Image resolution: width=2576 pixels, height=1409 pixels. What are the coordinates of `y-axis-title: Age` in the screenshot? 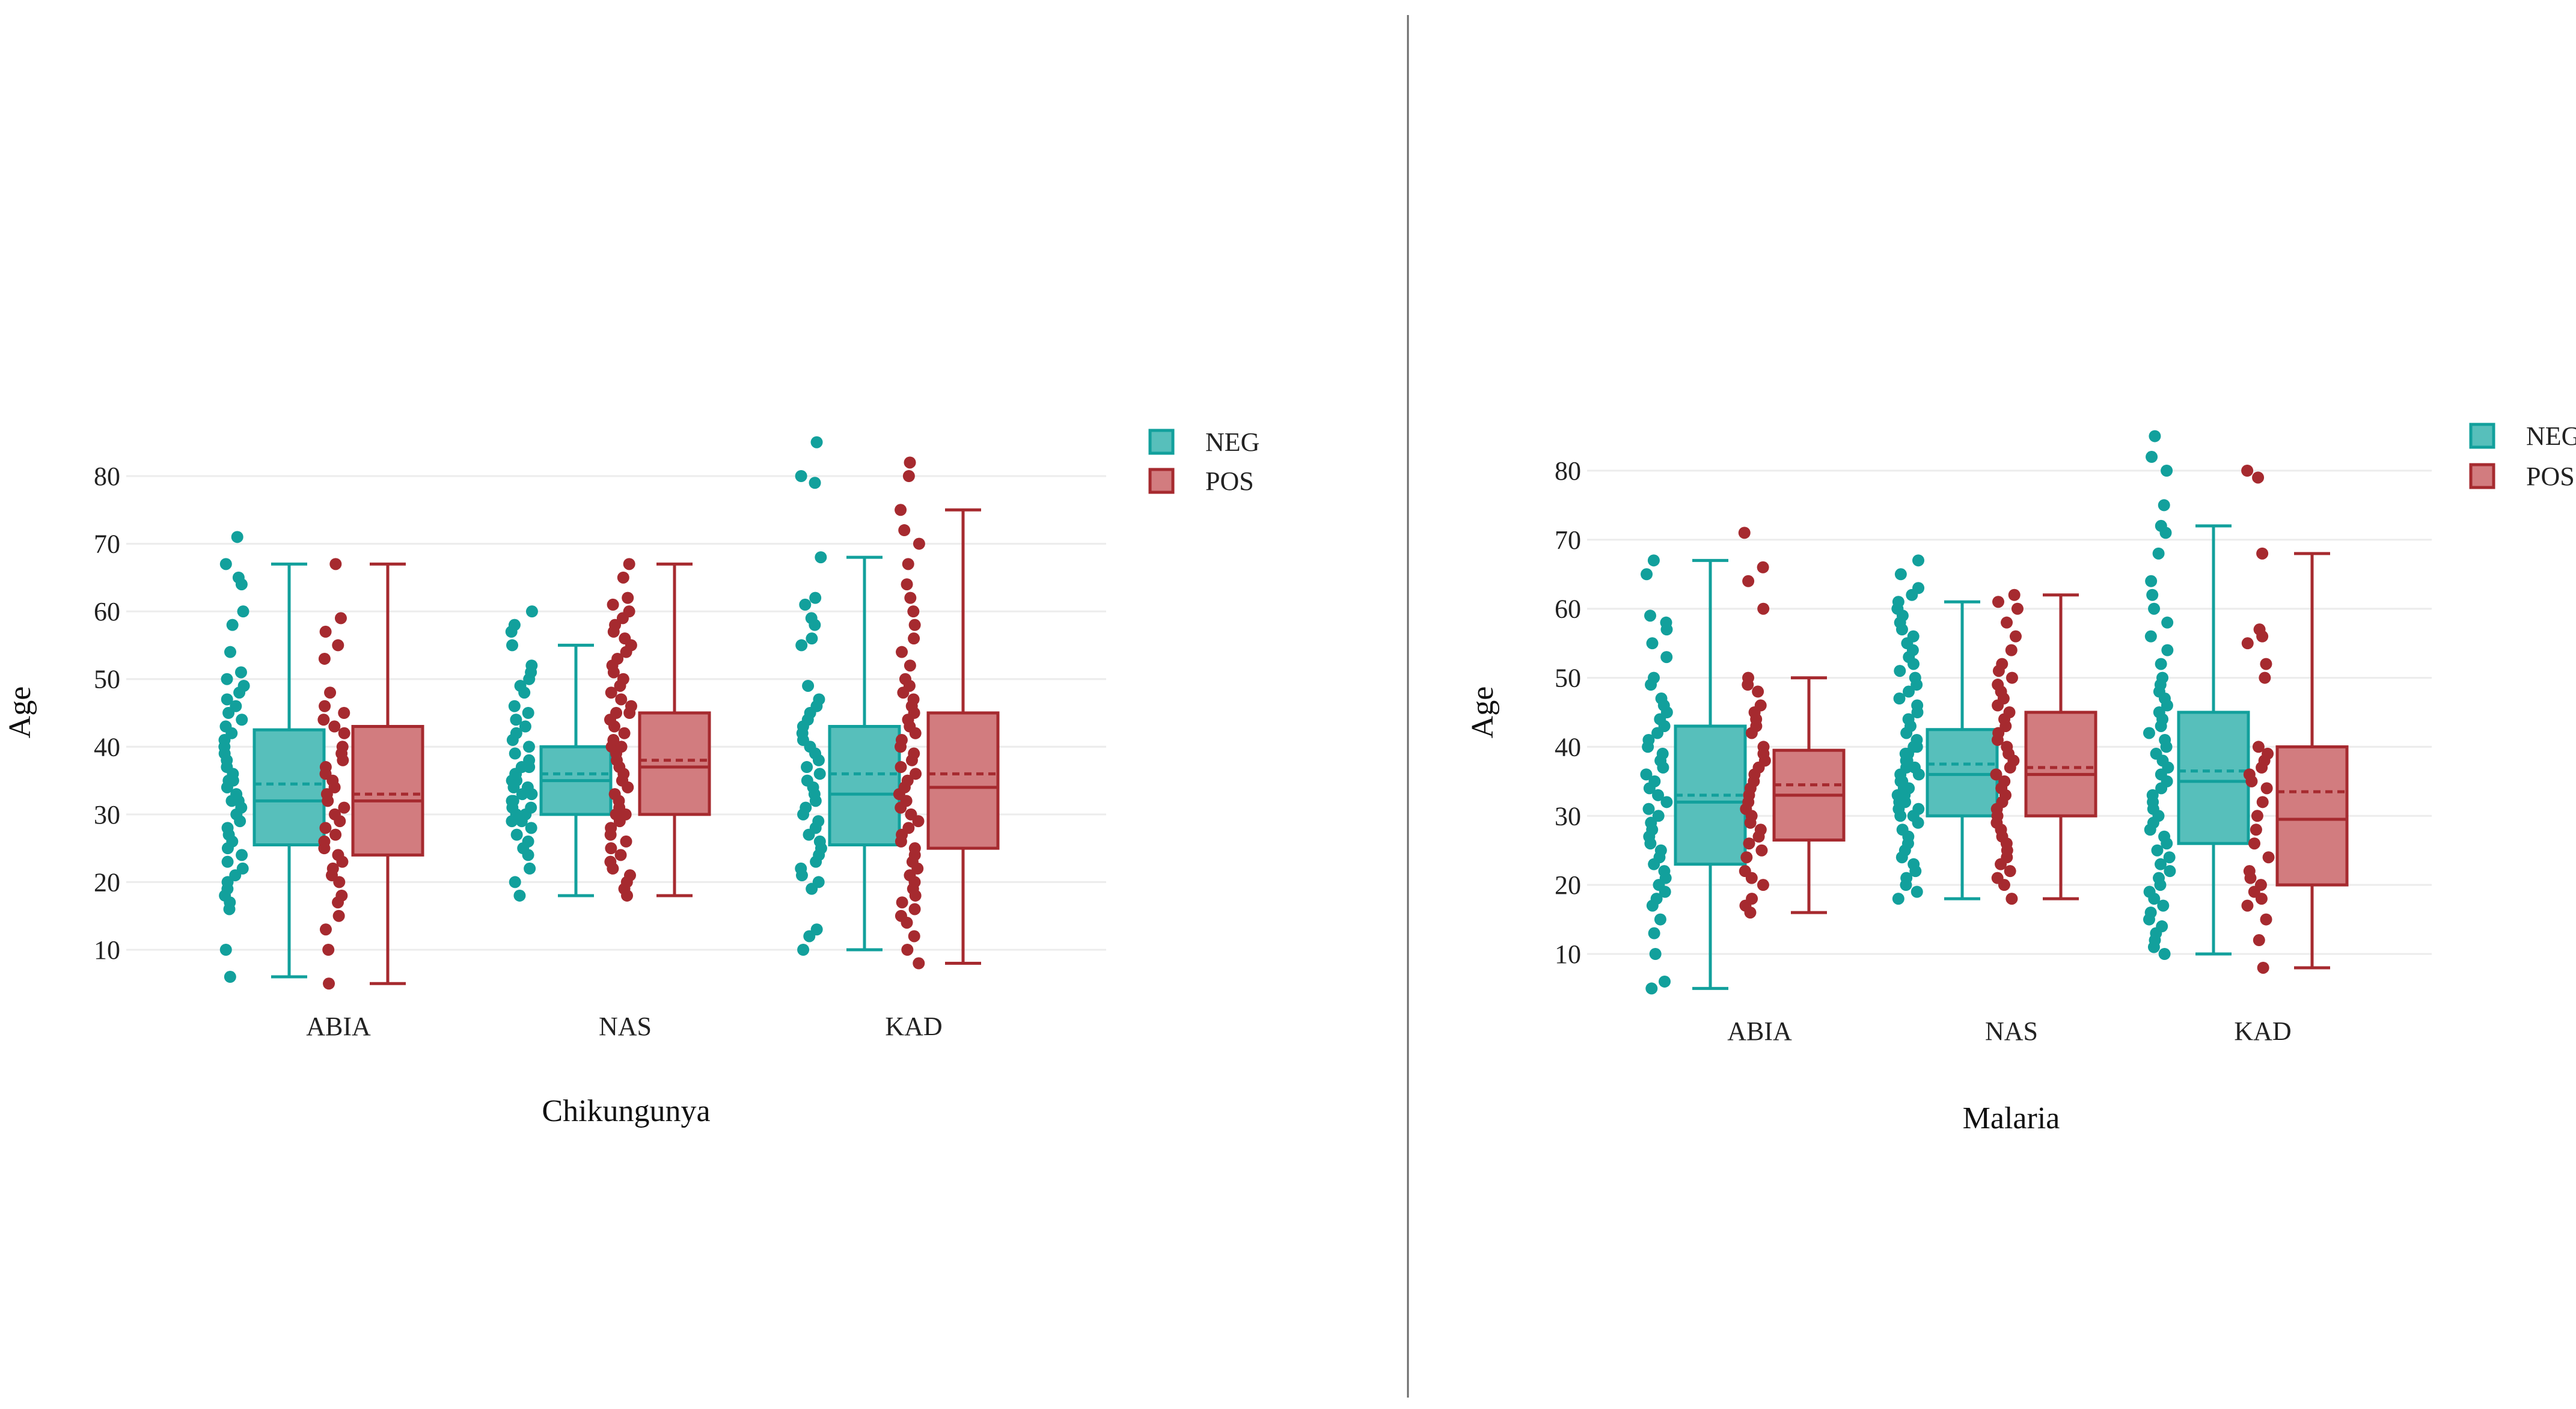 It's located at (20, 712).